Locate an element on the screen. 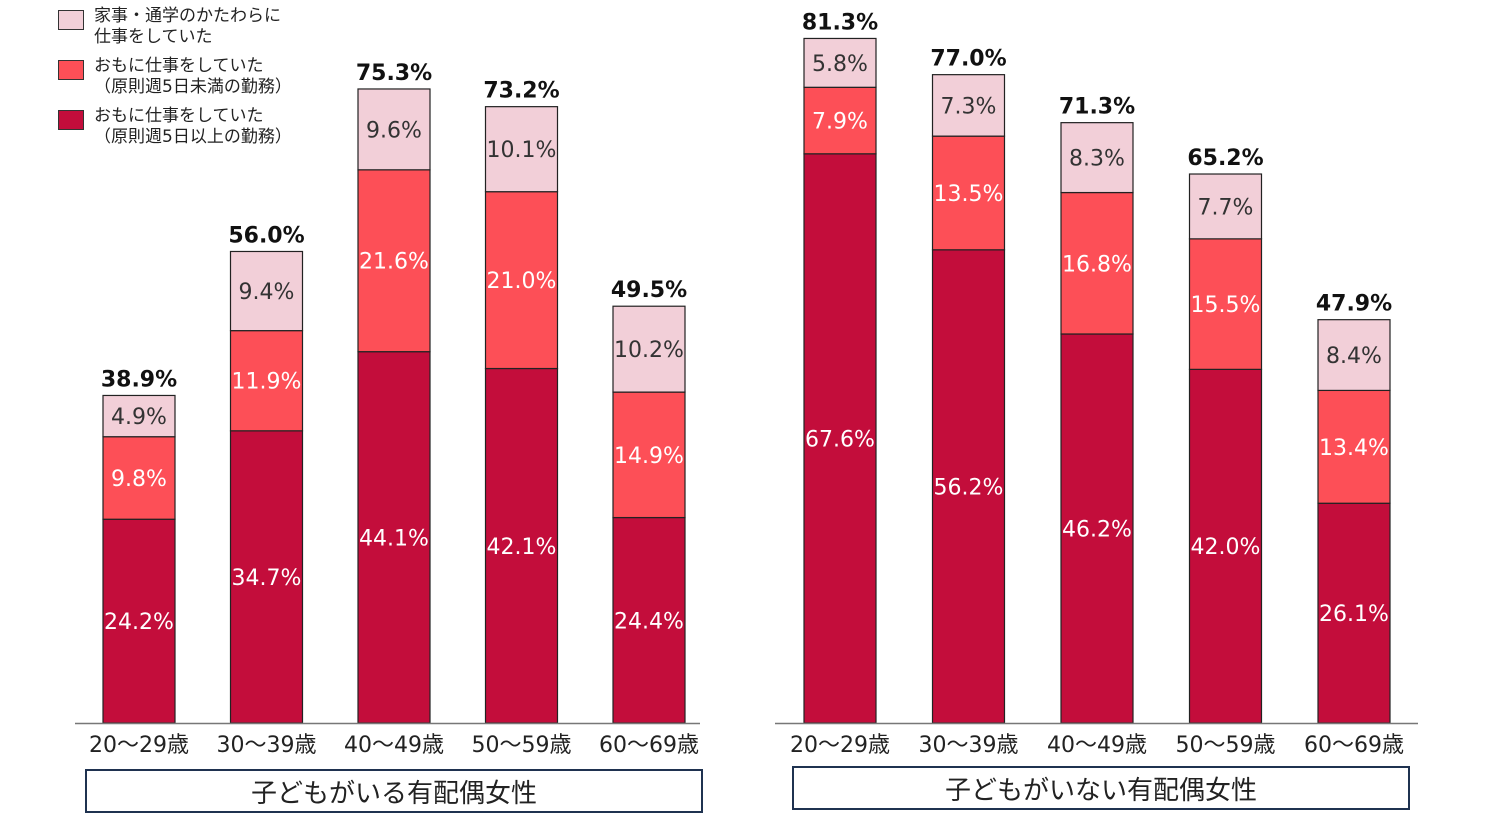 The image size is (1500, 819). data-label-without-children-2-side-job: 7.3% is located at coordinates (969, 106).